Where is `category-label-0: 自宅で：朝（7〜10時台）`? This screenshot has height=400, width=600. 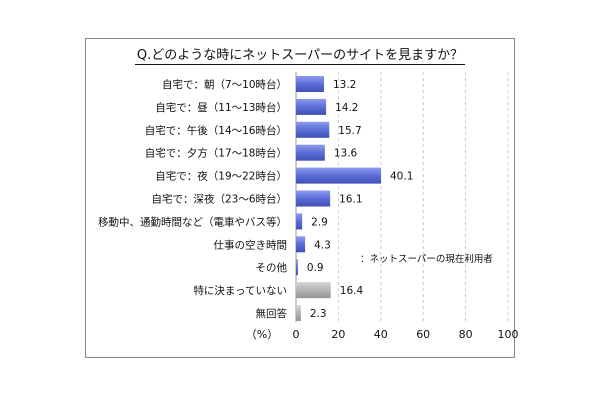
category-label-0: 自宅で：朝（7〜10時台） is located at coordinates (224, 84).